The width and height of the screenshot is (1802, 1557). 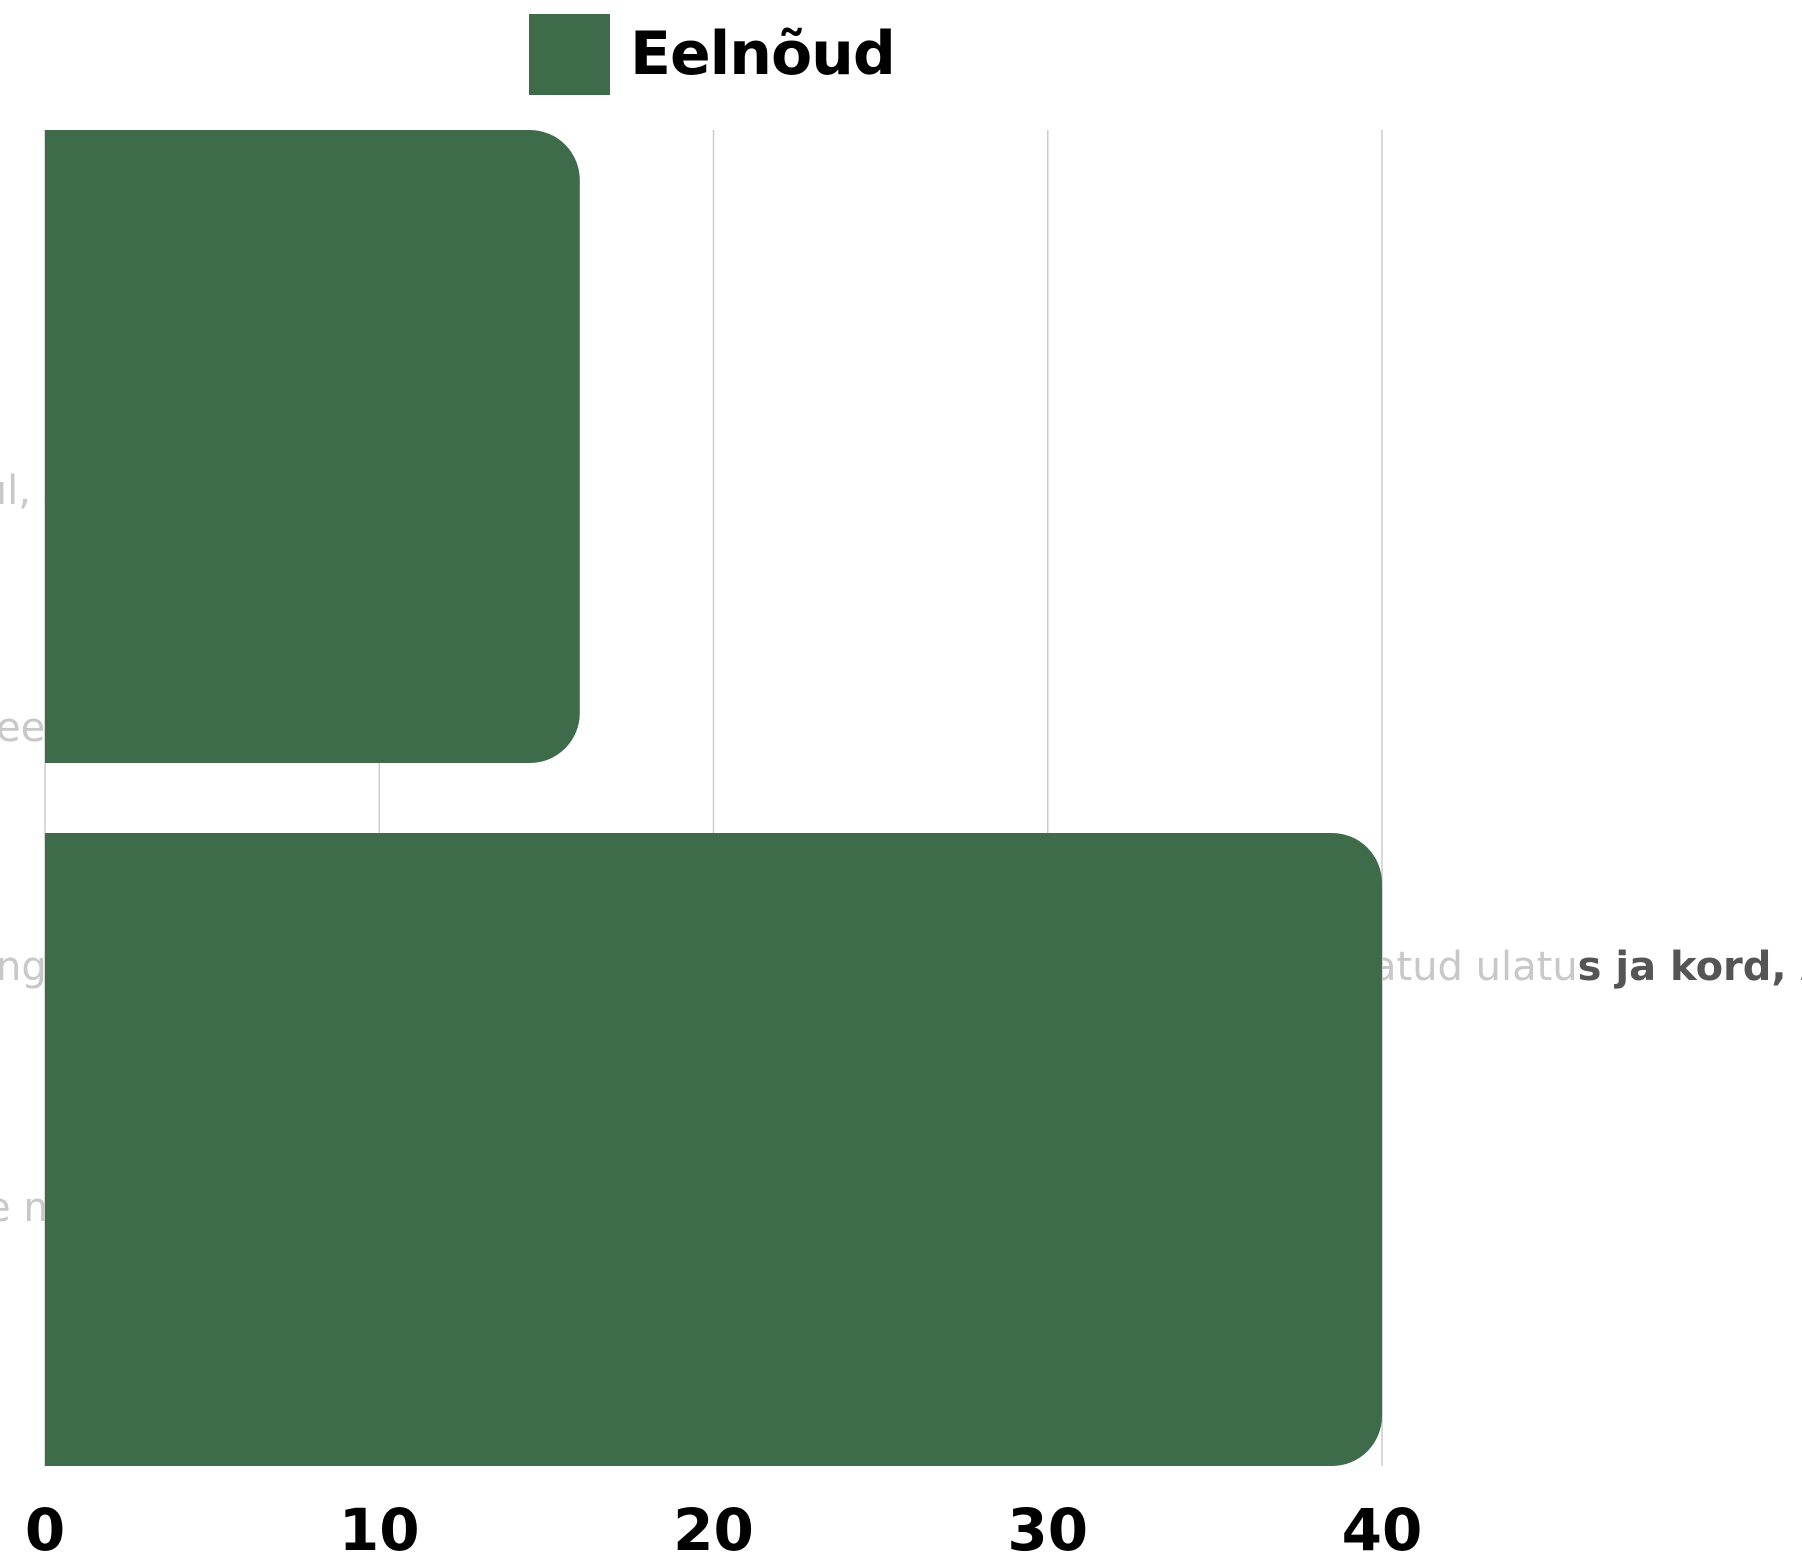 What do you see at coordinates (1689, 967) in the screenshot?
I see `faded-fragment-dark: s ja kord, A` at bounding box center [1689, 967].